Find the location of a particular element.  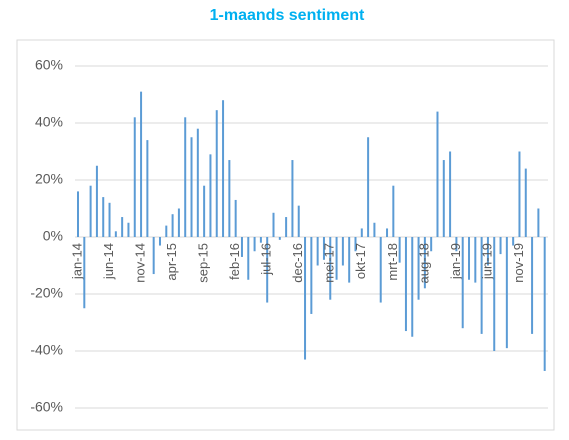

y-tick-label: -60% is located at coordinates (46, 407).